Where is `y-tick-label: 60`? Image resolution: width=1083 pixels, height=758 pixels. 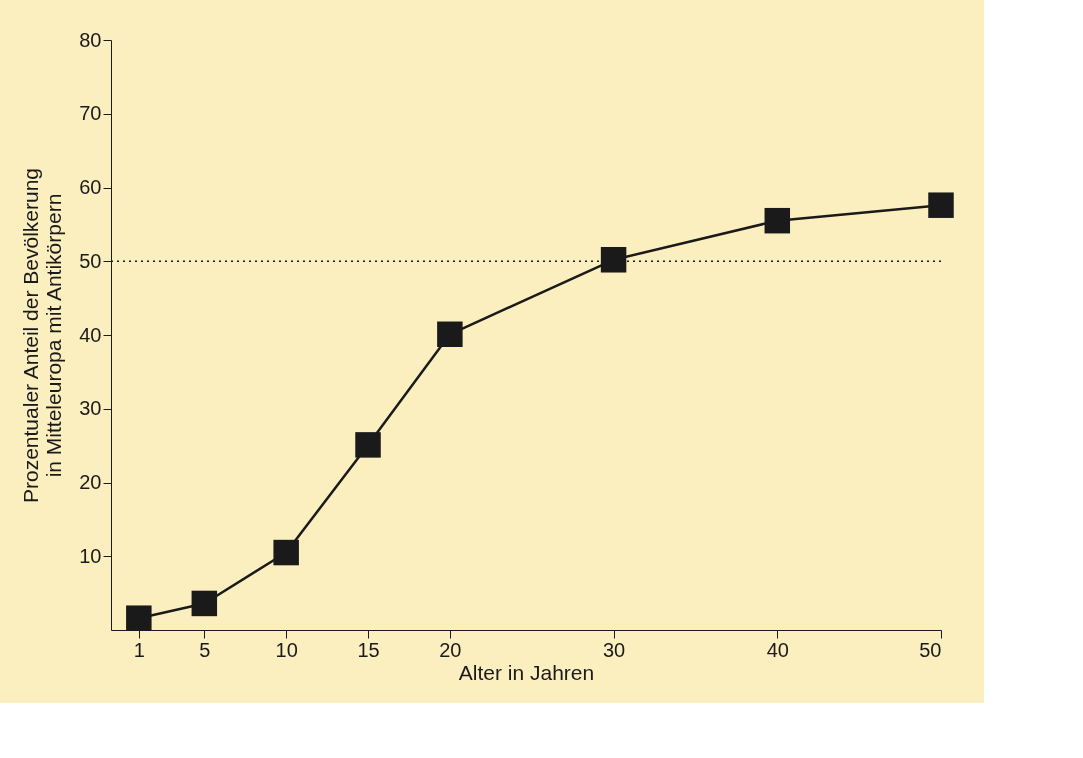 y-tick-label: 60 is located at coordinates (90, 187).